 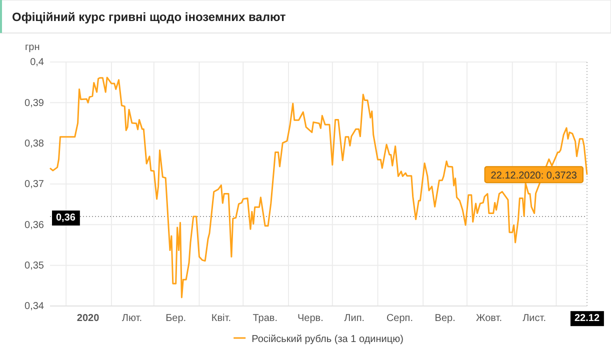 What do you see at coordinates (399, 318) in the screenshot?
I see `x-tick-label: Серп.` at bounding box center [399, 318].